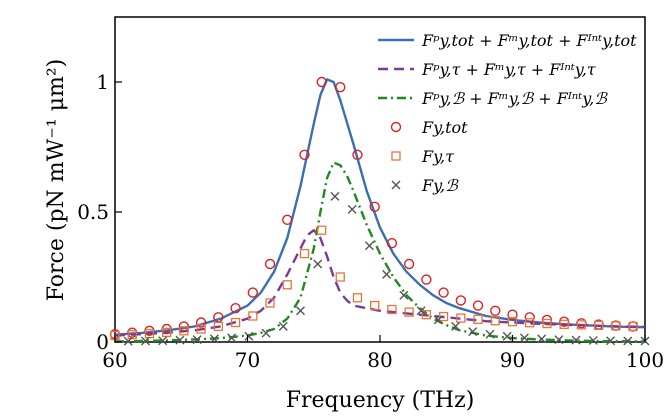 The height and width of the screenshot is (419, 664). What do you see at coordinates (514, 98) in the screenshot?
I see `legend-label-2: Fᵖy,ℬ + Fᵐy,ℬ + Fᴵⁿᵗy,ℬ` at bounding box center [514, 98].